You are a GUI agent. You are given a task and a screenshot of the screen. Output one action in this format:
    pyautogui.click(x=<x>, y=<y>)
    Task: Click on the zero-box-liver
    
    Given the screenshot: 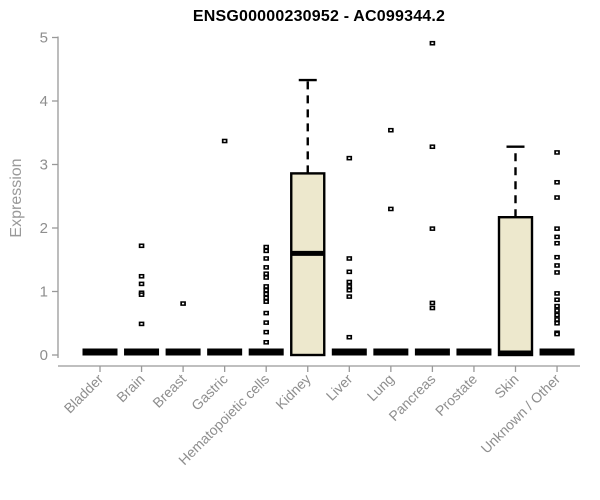 What is the action you would take?
    pyautogui.click(x=349, y=352)
    